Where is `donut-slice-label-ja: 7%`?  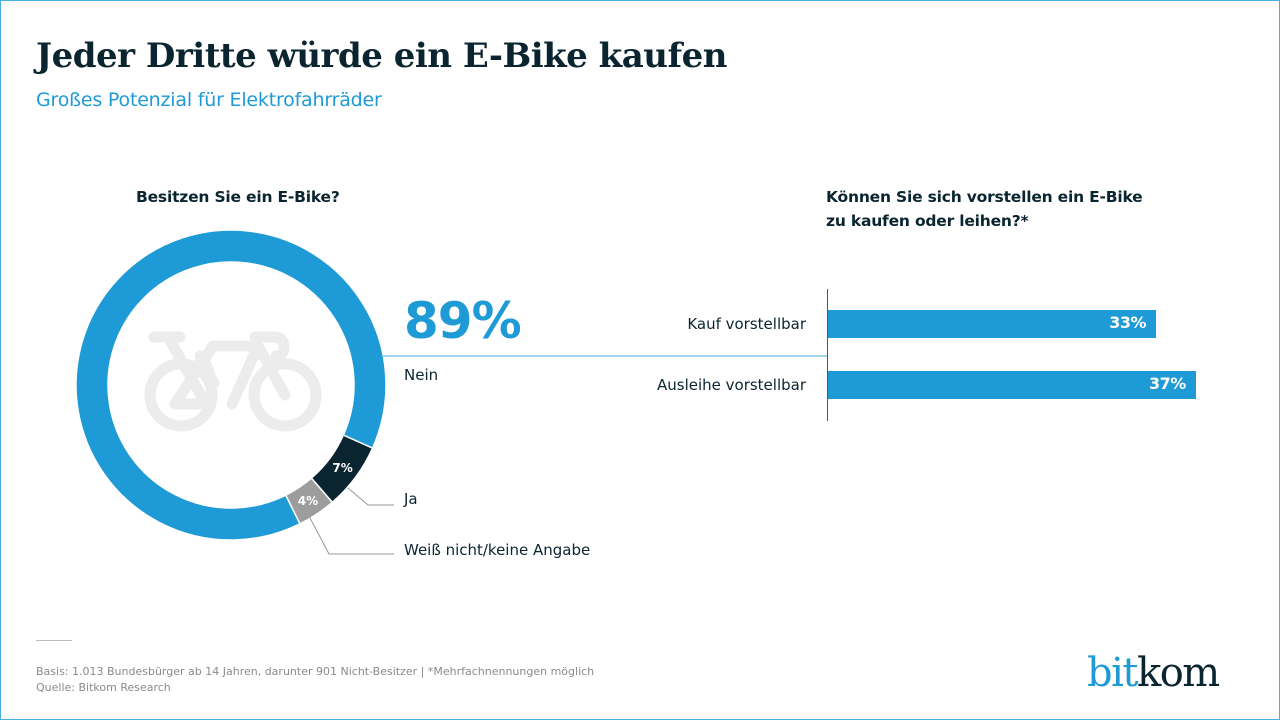
donut-slice-label-ja: 7% is located at coordinates (342, 468).